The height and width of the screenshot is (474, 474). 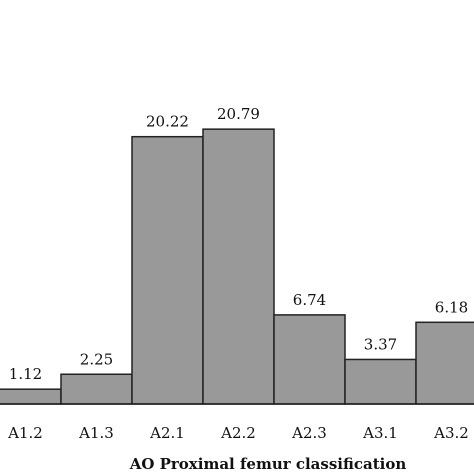 I want to click on tick-label-A1.2: A1.2, so click(x=25, y=433).